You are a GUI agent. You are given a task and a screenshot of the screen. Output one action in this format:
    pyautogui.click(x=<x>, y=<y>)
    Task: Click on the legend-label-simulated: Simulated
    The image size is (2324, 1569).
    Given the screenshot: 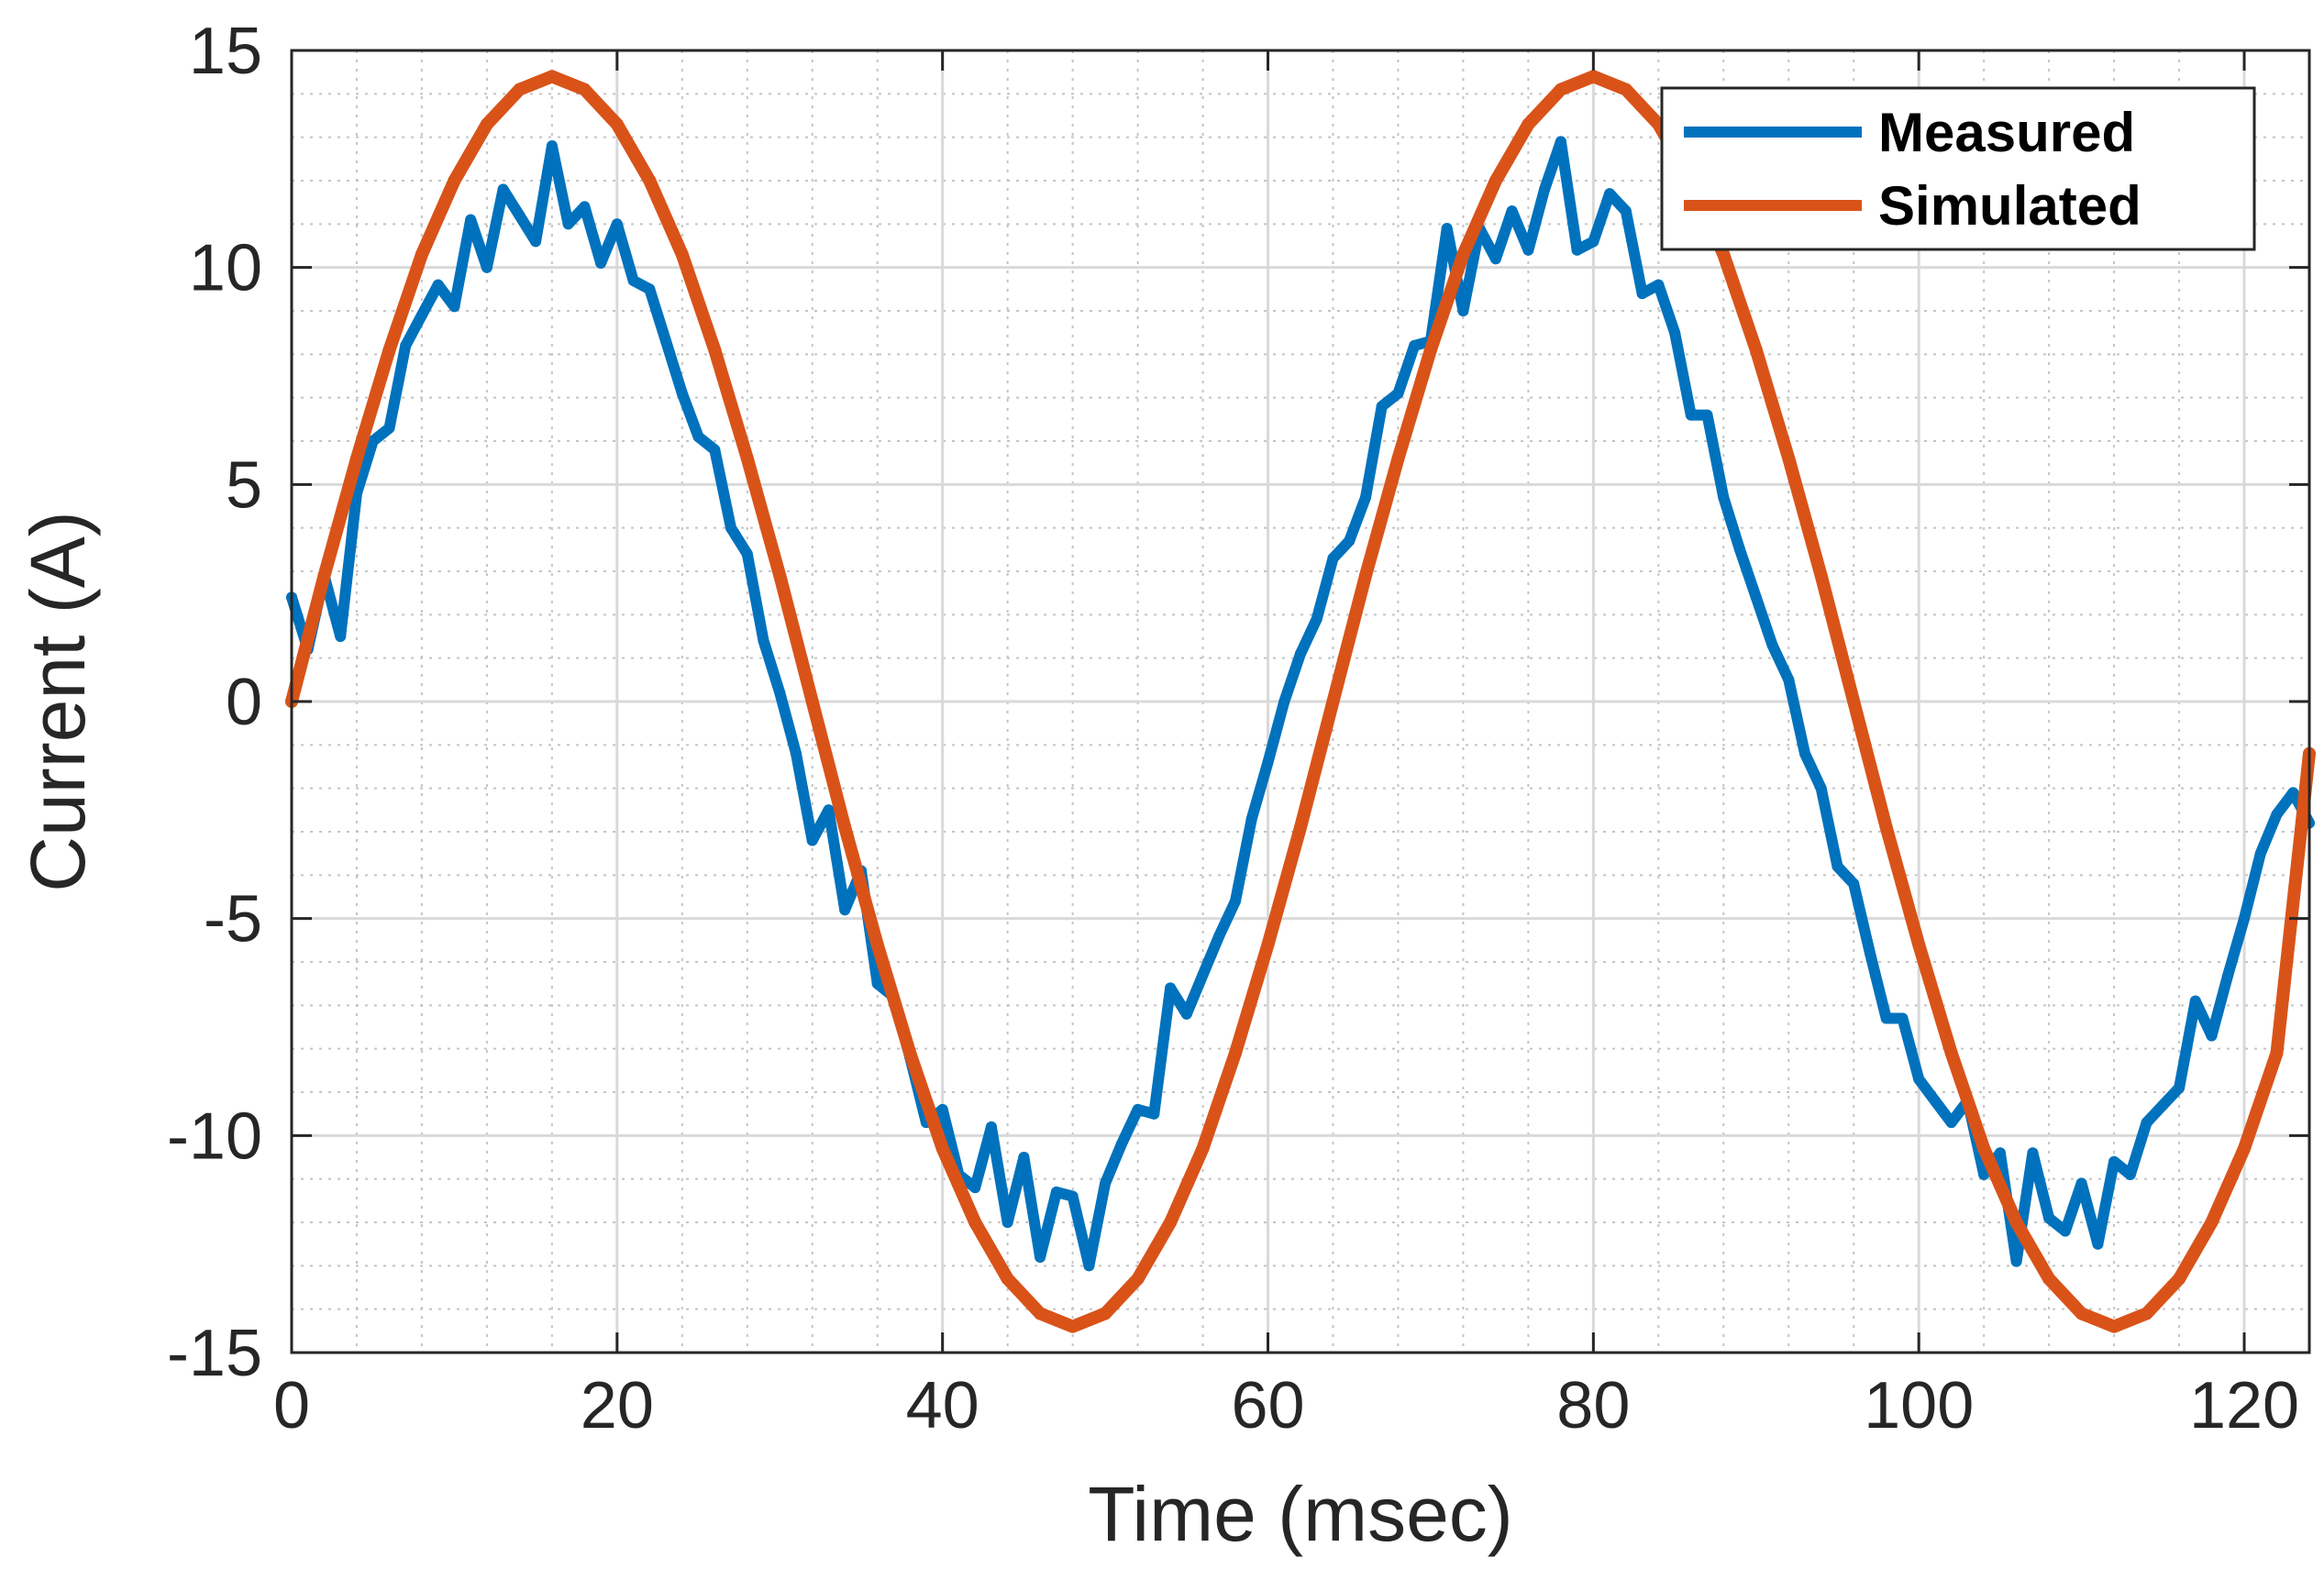 What is the action you would take?
    pyautogui.click(x=2009, y=206)
    